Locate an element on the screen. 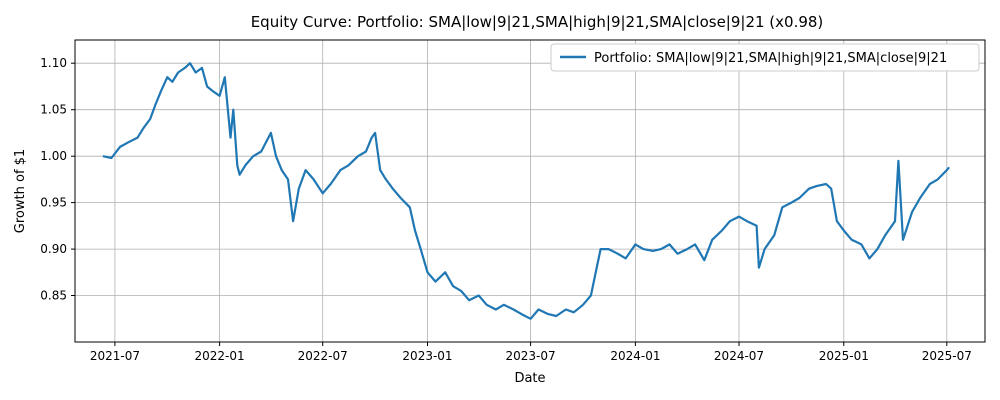 The height and width of the screenshot is (400, 1000). x-axis-label: Date is located at coordinates (529, 378).